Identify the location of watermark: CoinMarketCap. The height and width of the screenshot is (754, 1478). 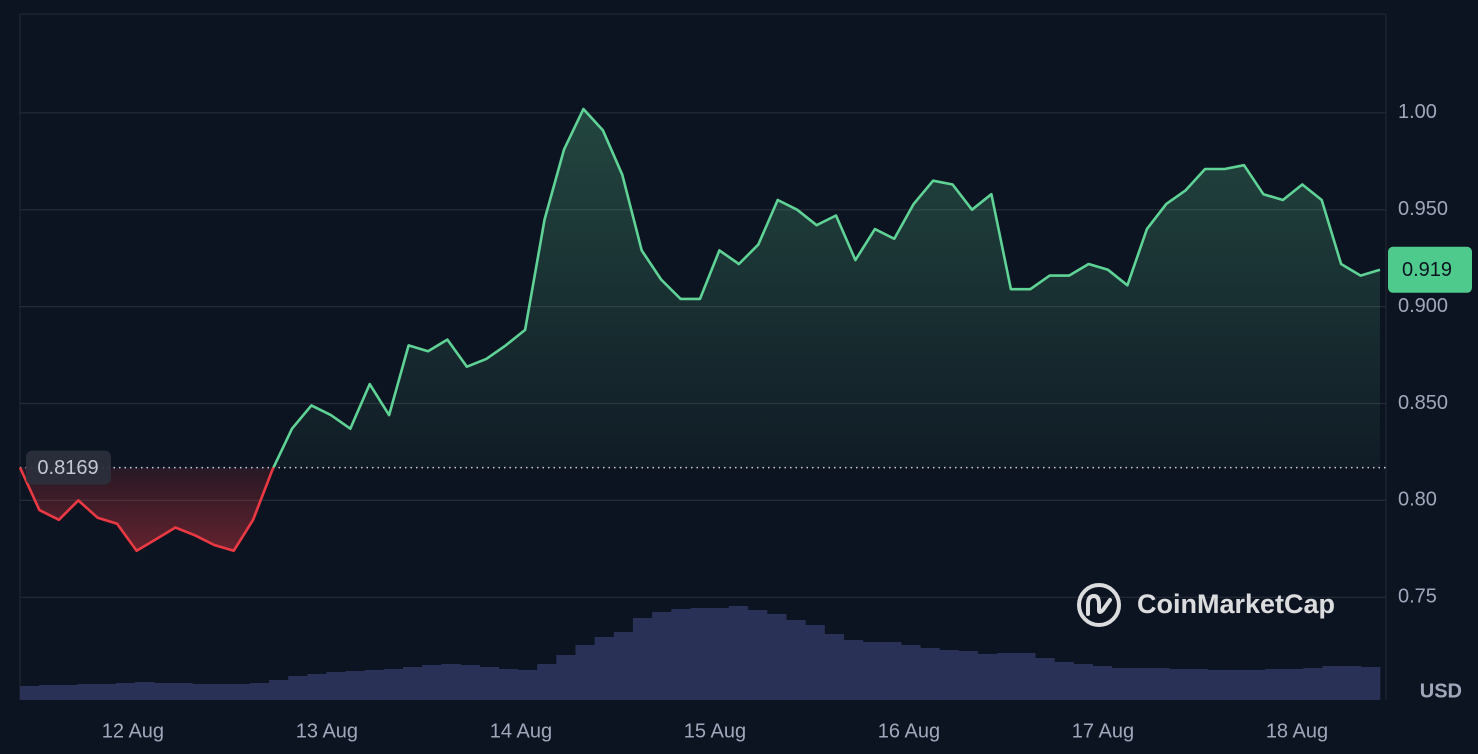
(1206, 605).